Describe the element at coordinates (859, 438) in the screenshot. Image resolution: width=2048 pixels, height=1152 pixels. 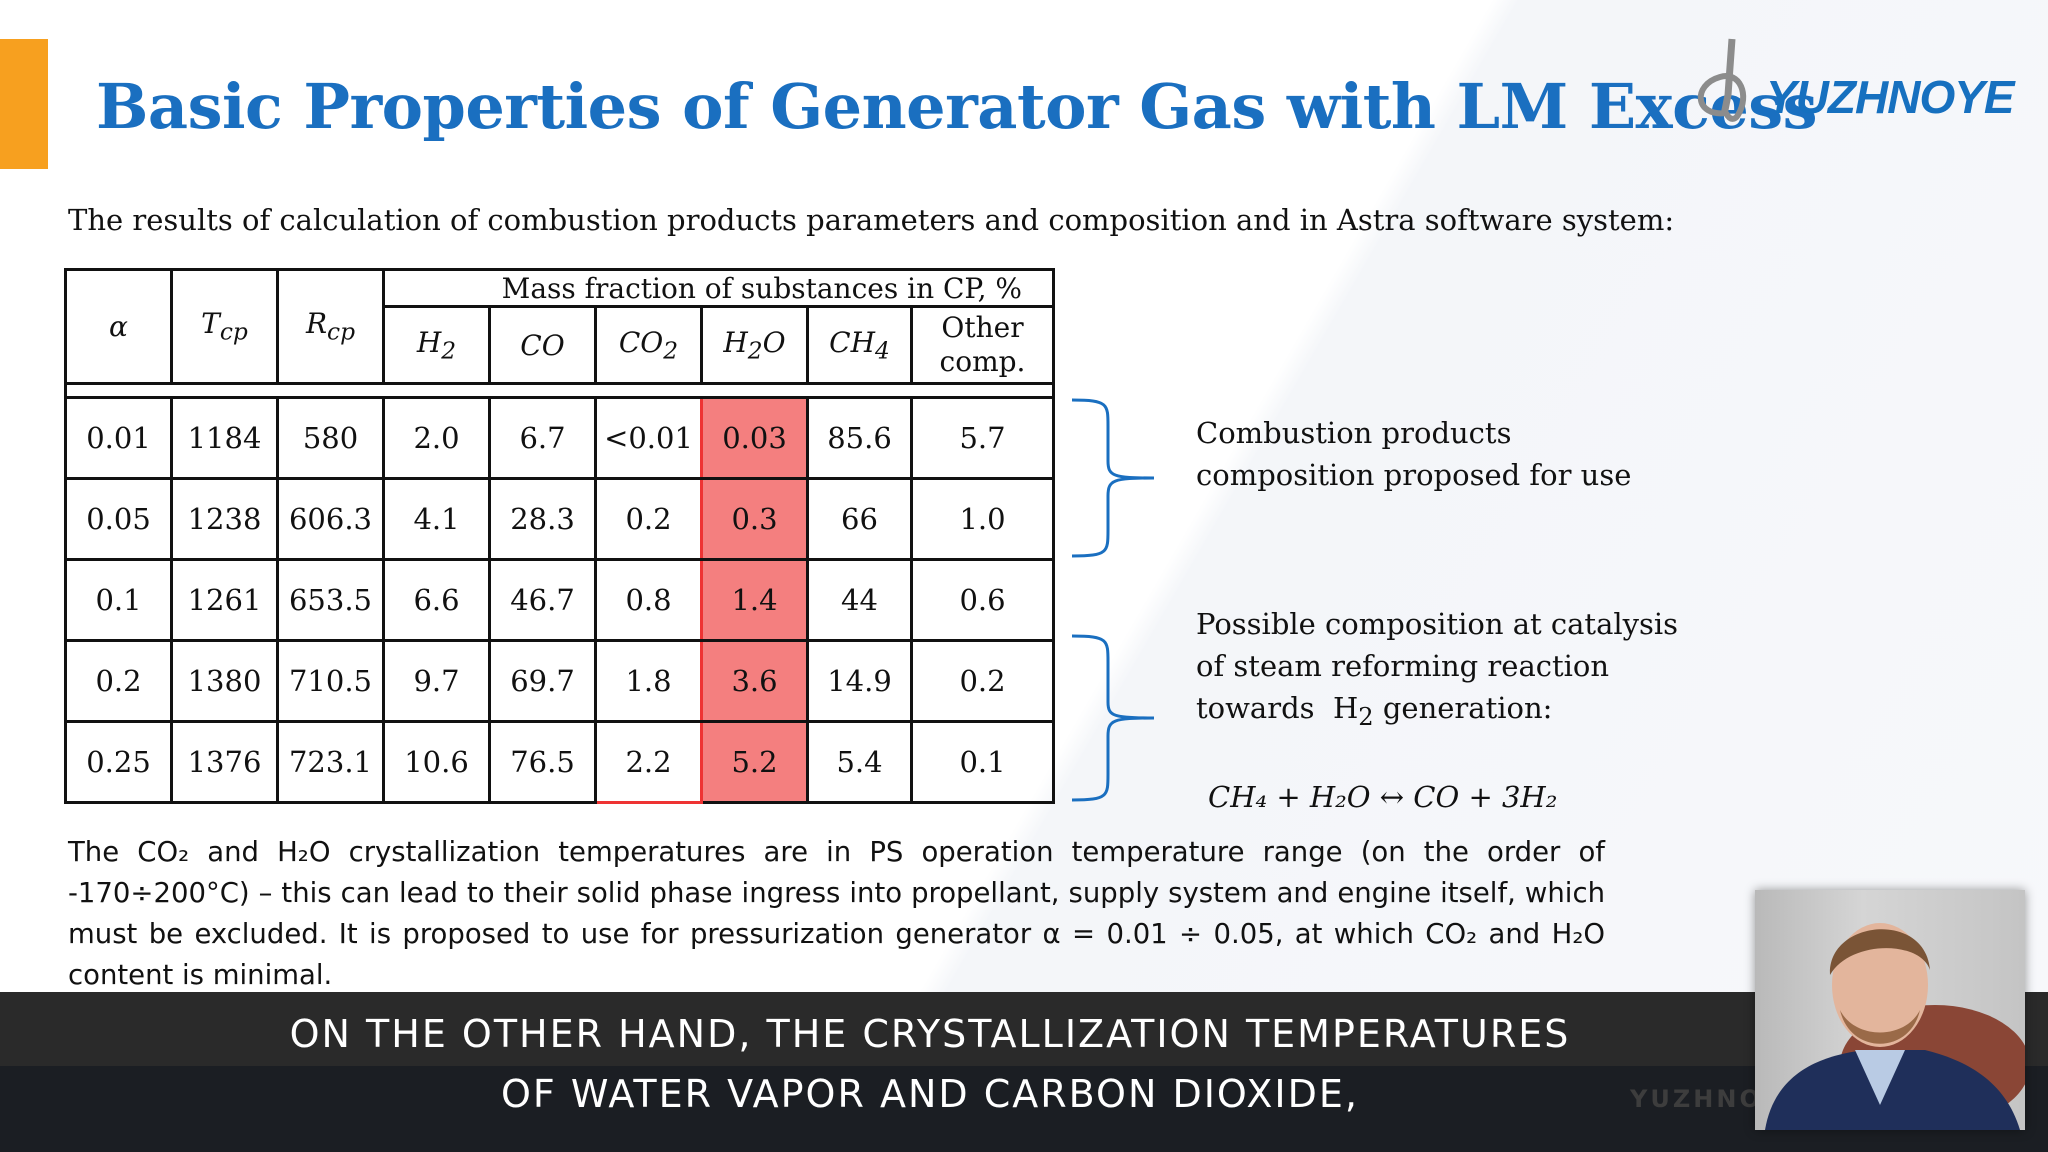
I see `table-cell: 85.6` at that location.